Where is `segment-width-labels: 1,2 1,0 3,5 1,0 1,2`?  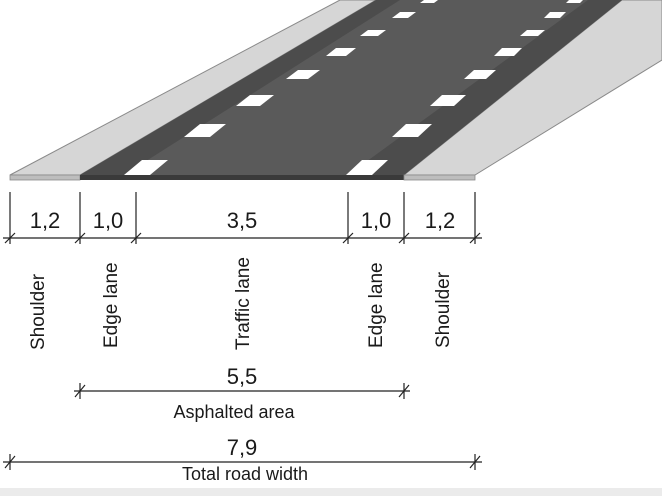 segment-width-labels: 1,2 1,0 3,5 1,0 1,2 is located at coordinates (243, 220).